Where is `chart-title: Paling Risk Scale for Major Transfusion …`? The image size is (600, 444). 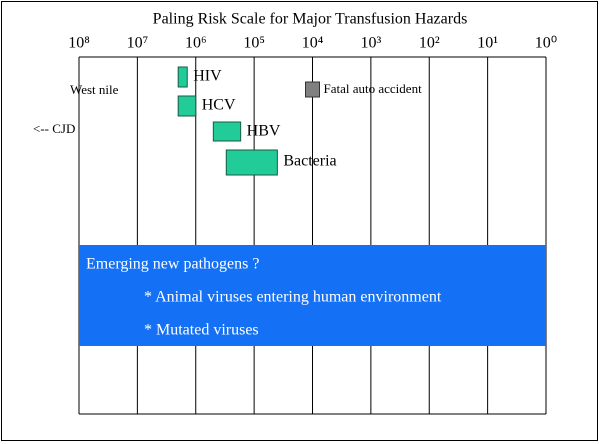 chart-title: Paling Risk Scale for Major Transfusion … is located at coordinates (310, 19).